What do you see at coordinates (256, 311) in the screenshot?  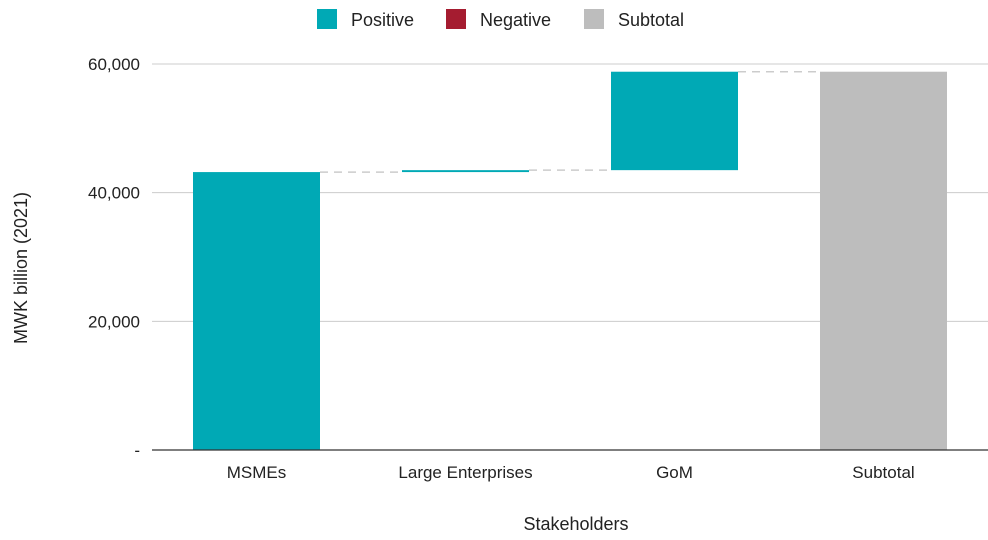 I see `bar-msmes` at bounding box center [256, 311].